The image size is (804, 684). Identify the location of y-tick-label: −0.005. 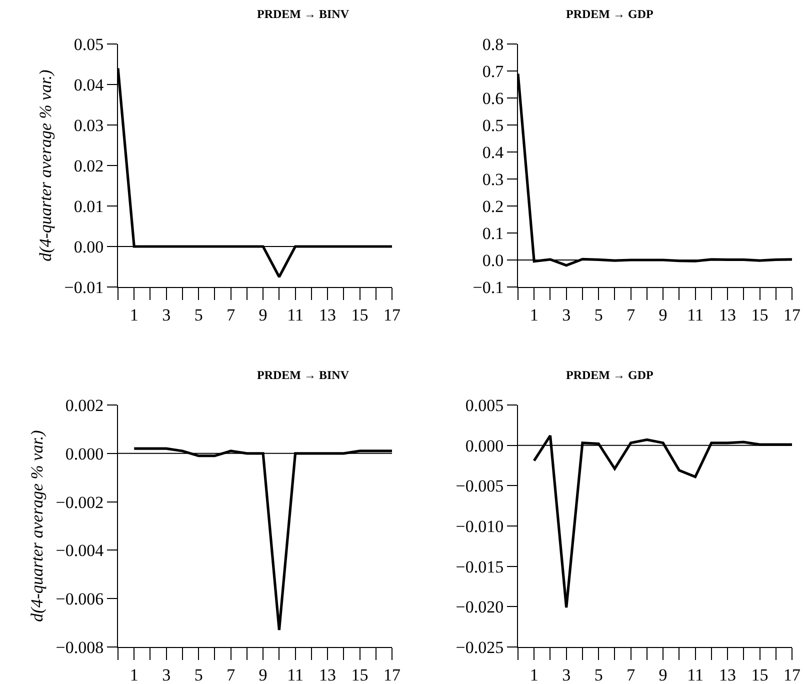
(480, 486).